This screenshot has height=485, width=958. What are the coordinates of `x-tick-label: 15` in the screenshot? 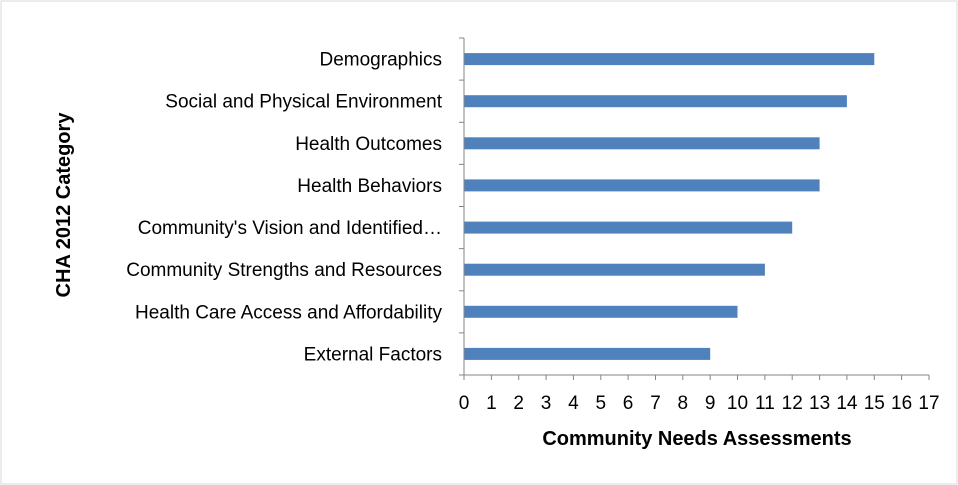 It's located at (874, 403).